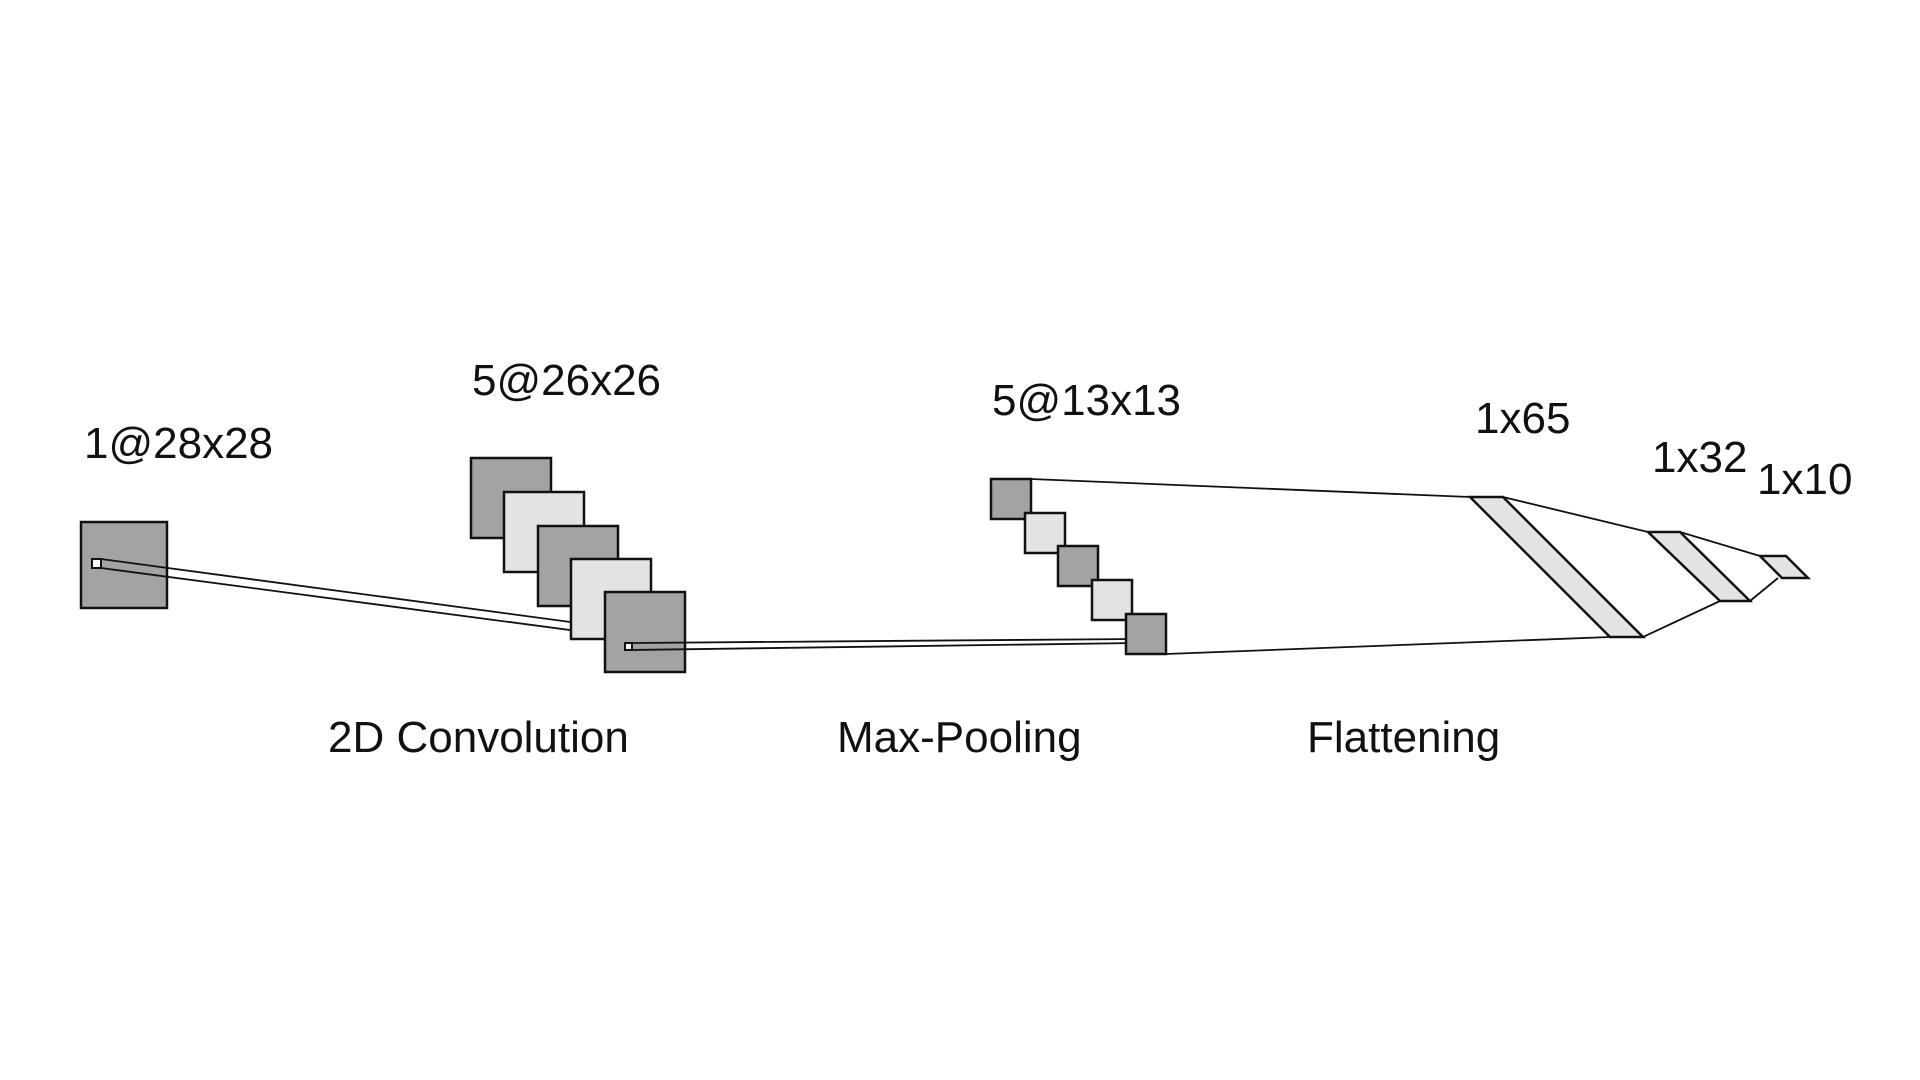  Describe the element at coordinates (1403, 737) in the screenshot. I see `flattening-operation-label: Flattening` at that location.